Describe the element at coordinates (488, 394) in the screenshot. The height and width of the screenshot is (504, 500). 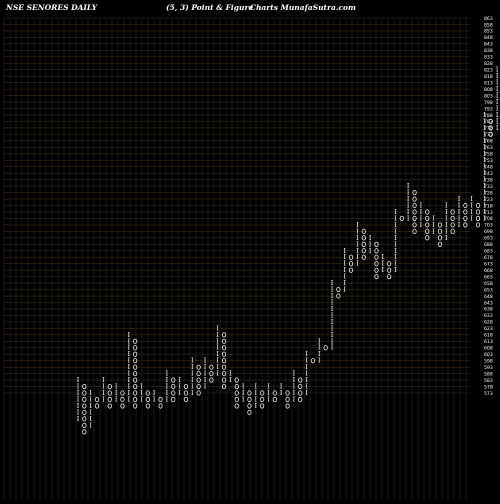
I see `y-tick-label: 573` at that location.